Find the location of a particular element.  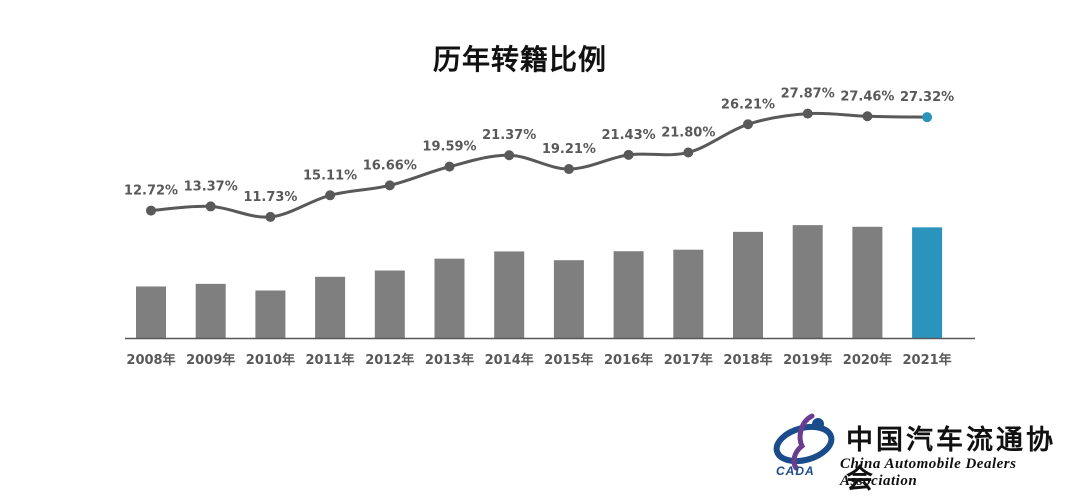

x-tick-label: 2010年 is located at coordinates (270, 360).